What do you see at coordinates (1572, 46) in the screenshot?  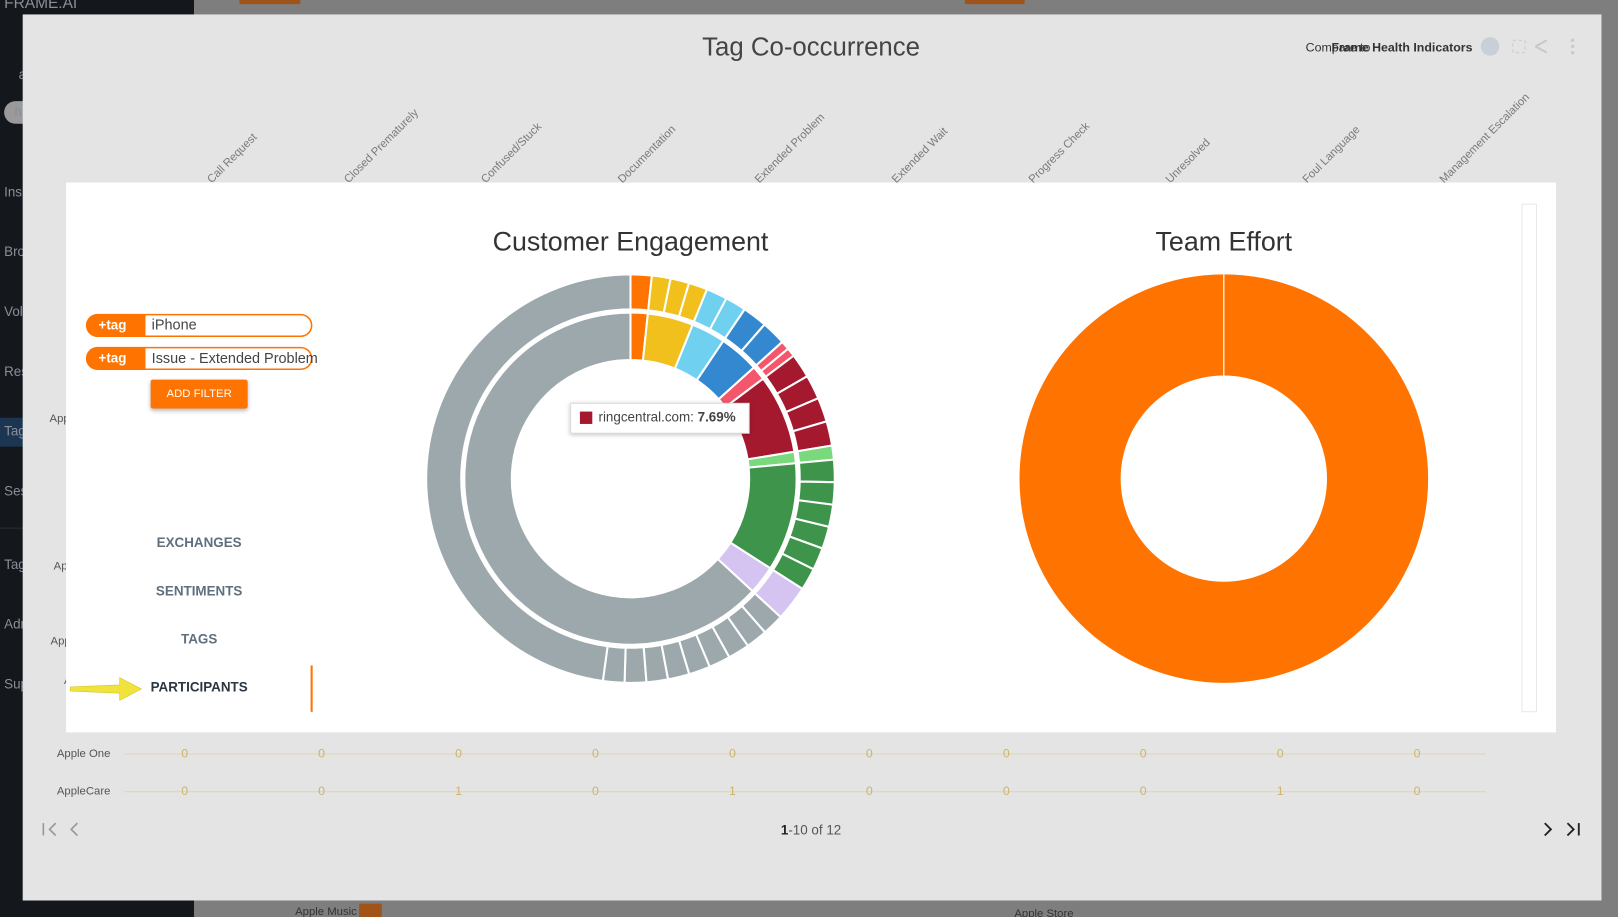 I see `menu-icon` at bounding box center [1572, 46].